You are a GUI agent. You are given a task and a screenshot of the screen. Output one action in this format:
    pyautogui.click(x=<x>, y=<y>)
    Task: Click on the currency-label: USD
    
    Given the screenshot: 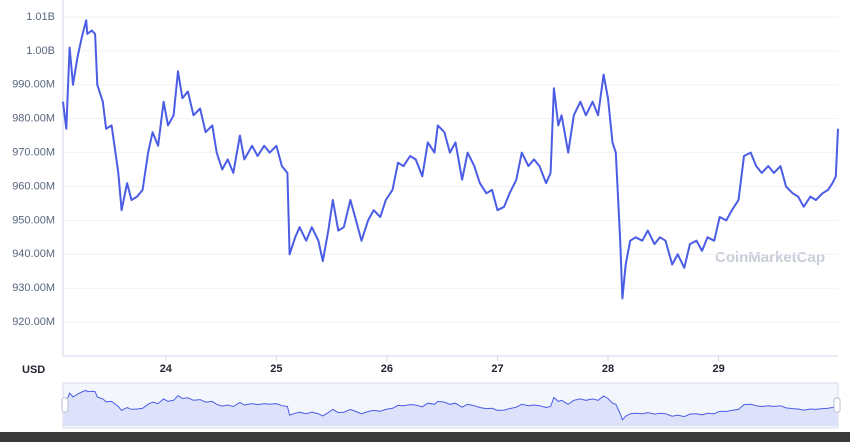 What is the action you would take?
    pyautogui.click(x=33, y=370)
    